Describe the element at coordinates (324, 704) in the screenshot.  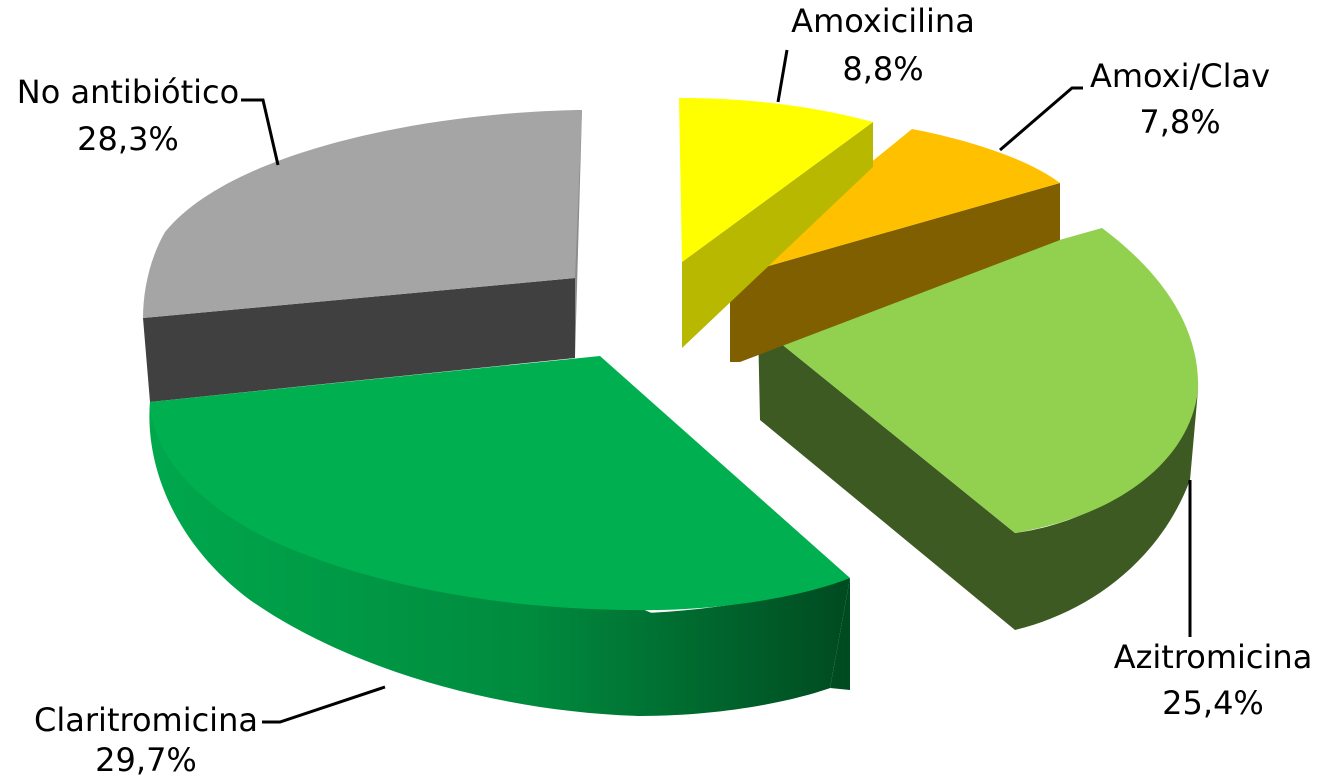
I see `leader-claritromicina` at that location.